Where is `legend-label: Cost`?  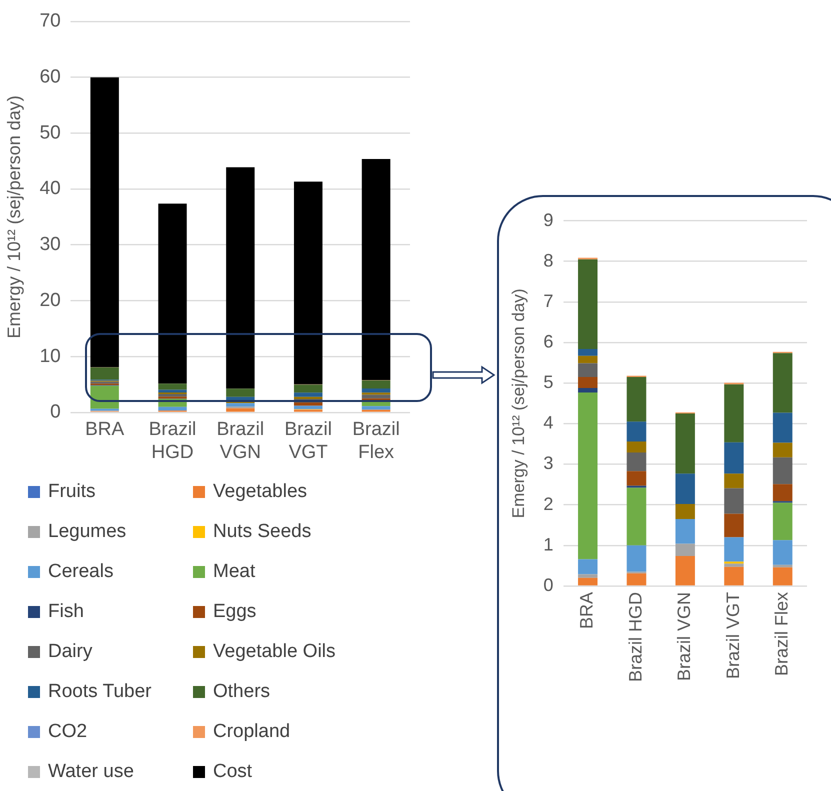 legend-label: Cost is located at coordinates (232, 772).